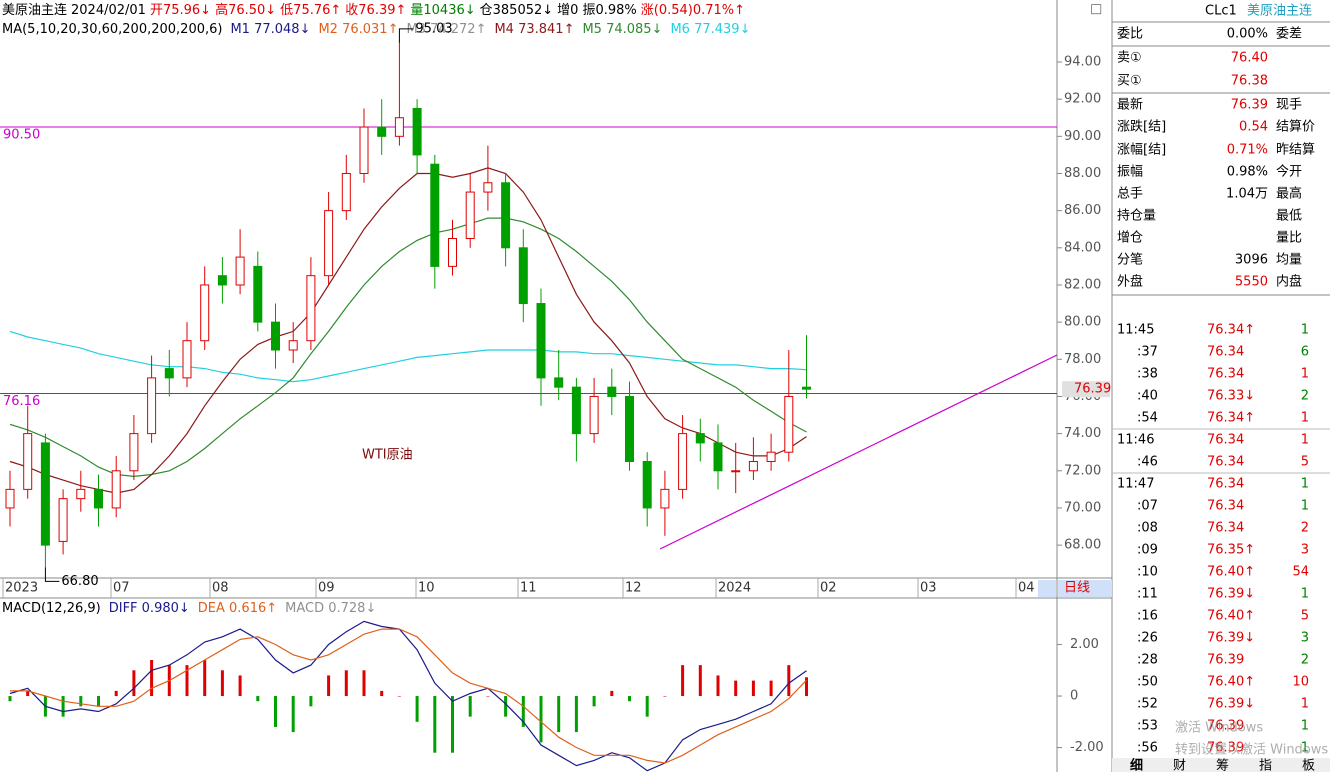 The image size is (1330, 772). I want to click on quote-value: 0.71%, so click(1247, 150).